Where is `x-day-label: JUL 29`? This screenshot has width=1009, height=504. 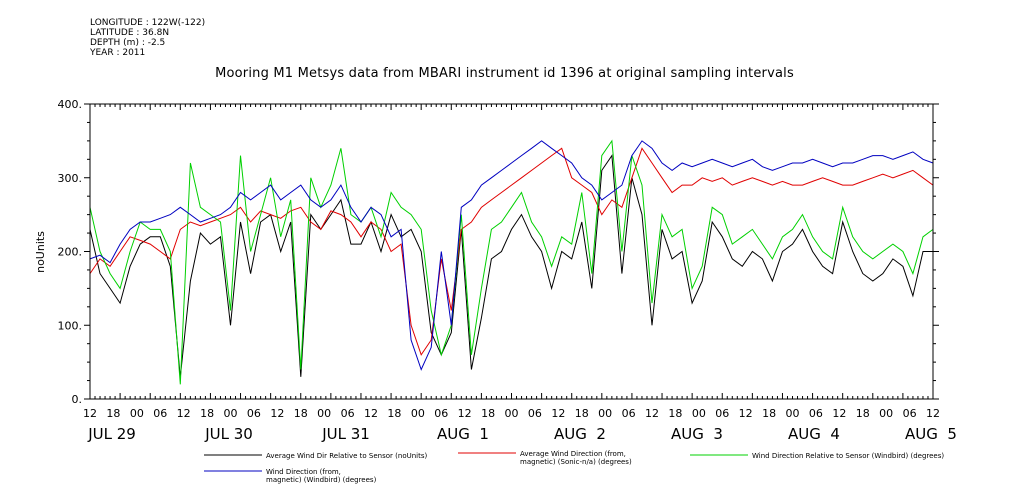
x-day-label: JUL 29 is located at coordinates (111, 434).